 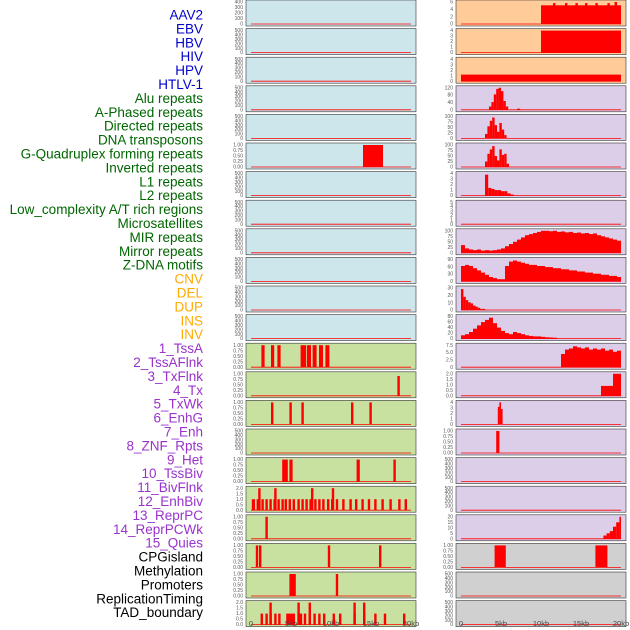 I want to click on track-panel-left: 0.00.51.01.52.0, so click(x=326, y=500).